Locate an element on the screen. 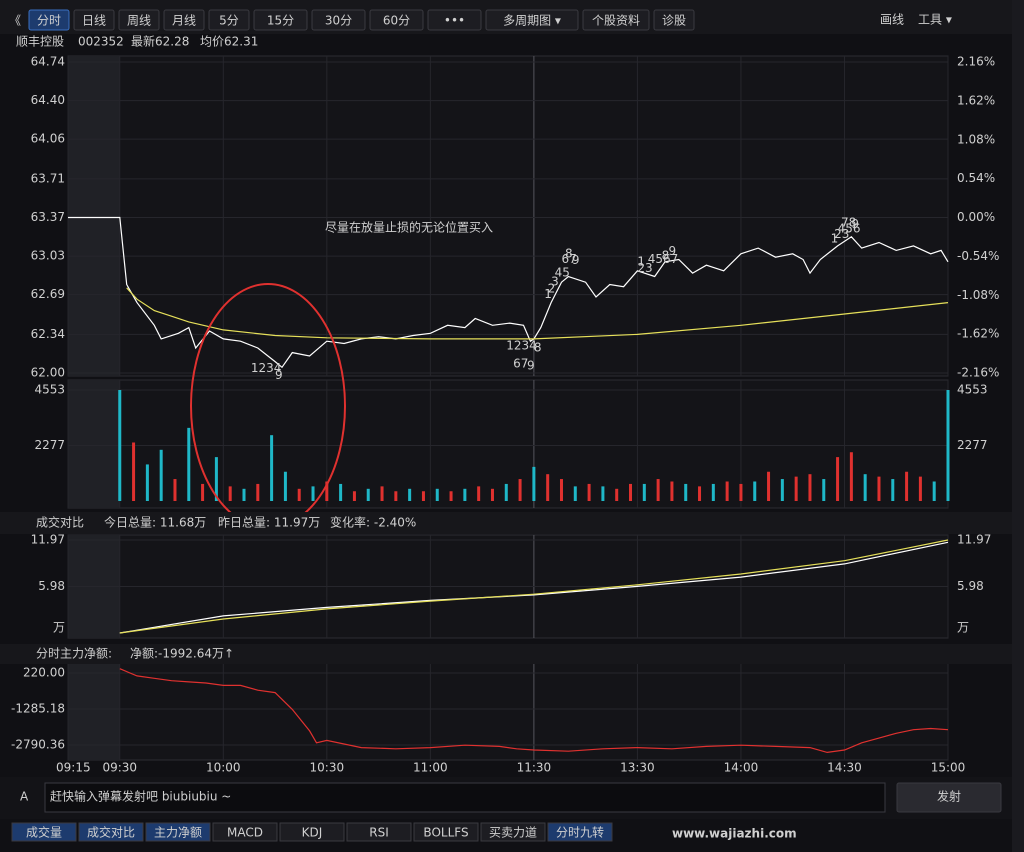 The image size is (1024, 852). panel-frame is located at coordinates (508, 444).